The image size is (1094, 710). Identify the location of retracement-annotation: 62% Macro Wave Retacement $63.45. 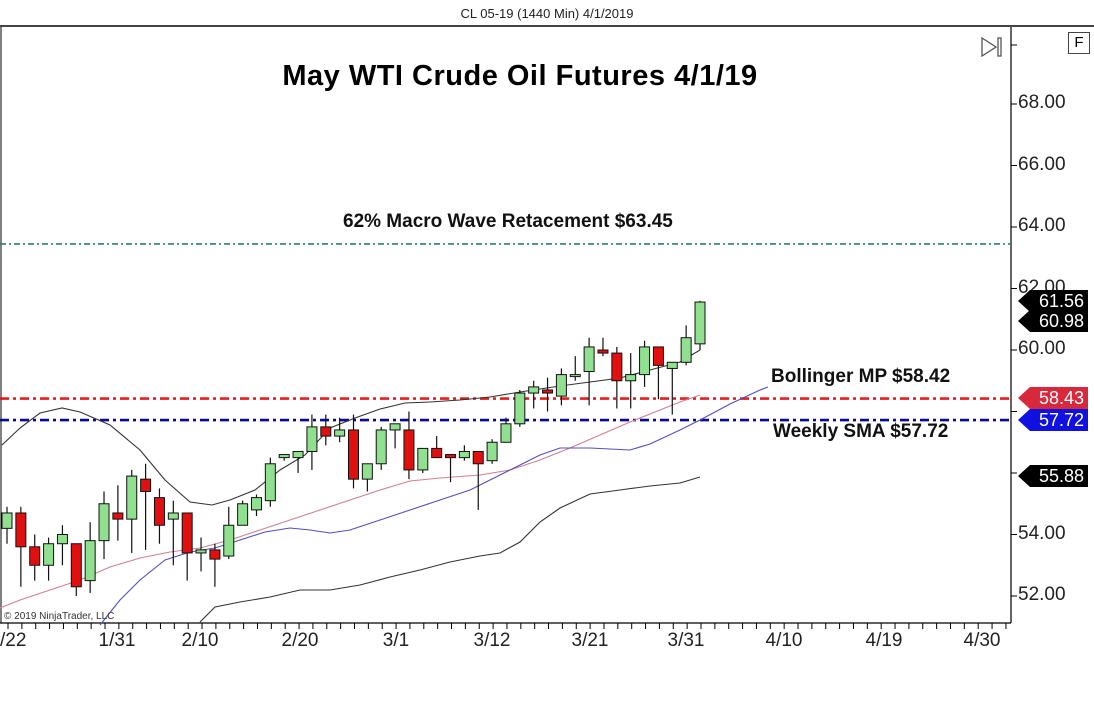
(508, 221).